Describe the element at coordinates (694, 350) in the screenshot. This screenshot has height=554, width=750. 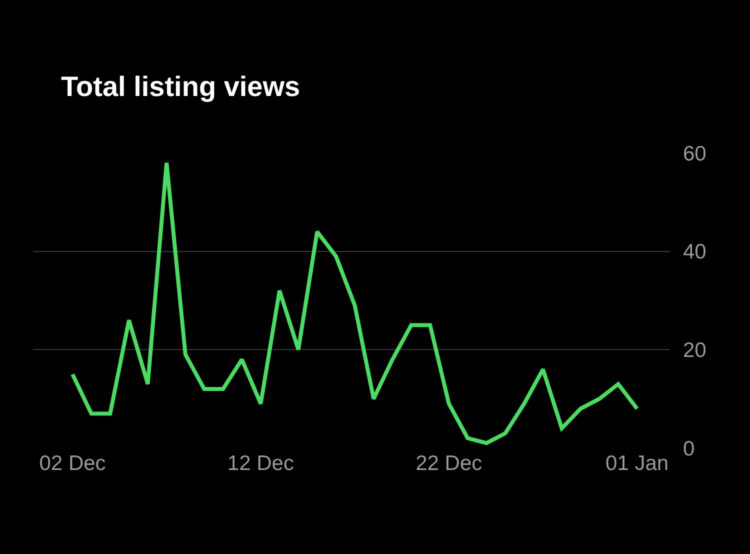
I see `y-tick-label: 20` at that location.